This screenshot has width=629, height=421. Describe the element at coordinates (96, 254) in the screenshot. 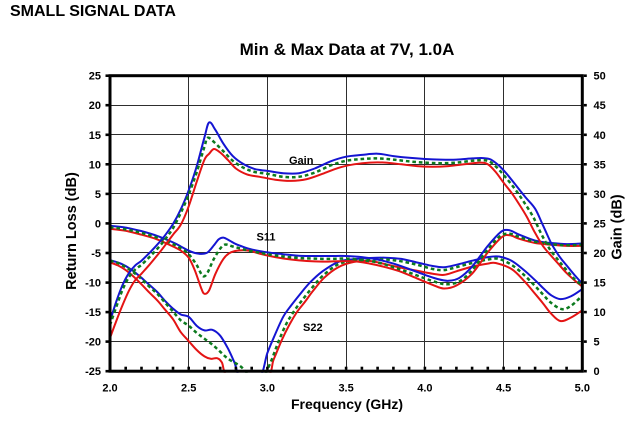

I see `svg-text: -5` at that location.